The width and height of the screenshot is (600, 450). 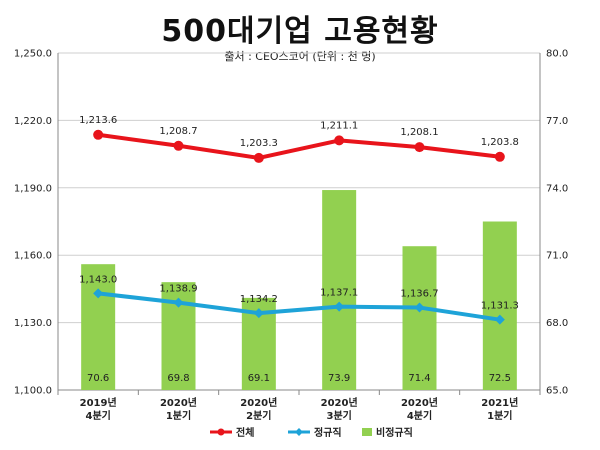 What do you see at coordinates (33, 54) in the screenshot?
I see `left-tick-label: 1,250.0` at bounding box center [33, 54].